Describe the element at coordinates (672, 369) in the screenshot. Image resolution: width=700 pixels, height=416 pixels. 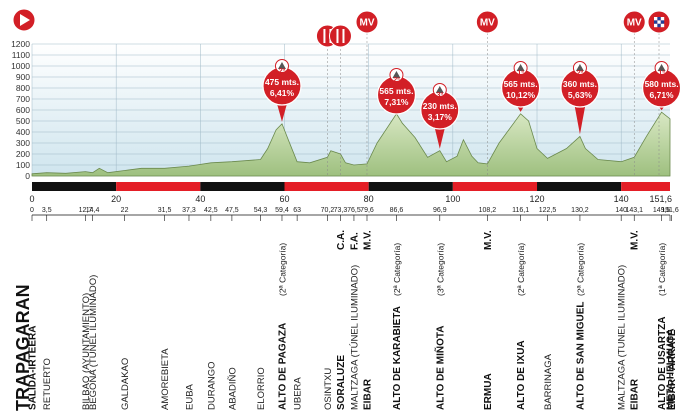
I see `waypoint-label: EIBAR - ARRATE` at that location.